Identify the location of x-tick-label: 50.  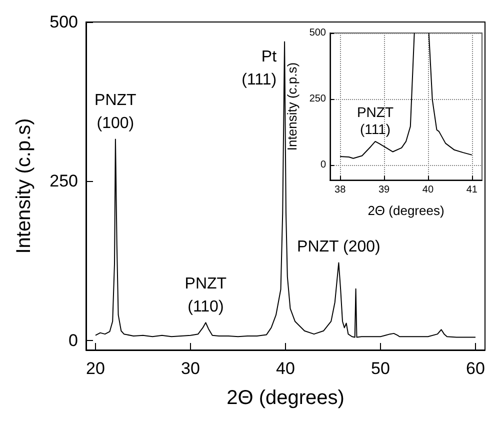
(380, 368).